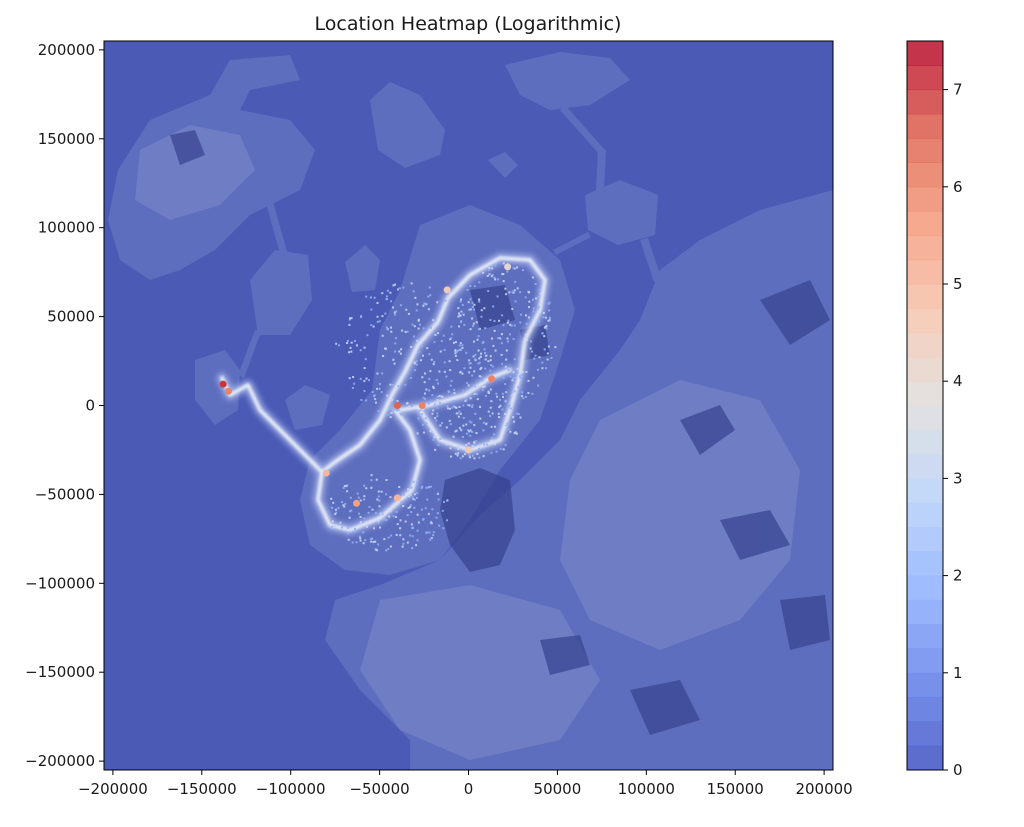  What do you see at coordinates (558, 789) in the screenshot?
I see `x-tick-label: 50000` at bounding box center [558, 789].